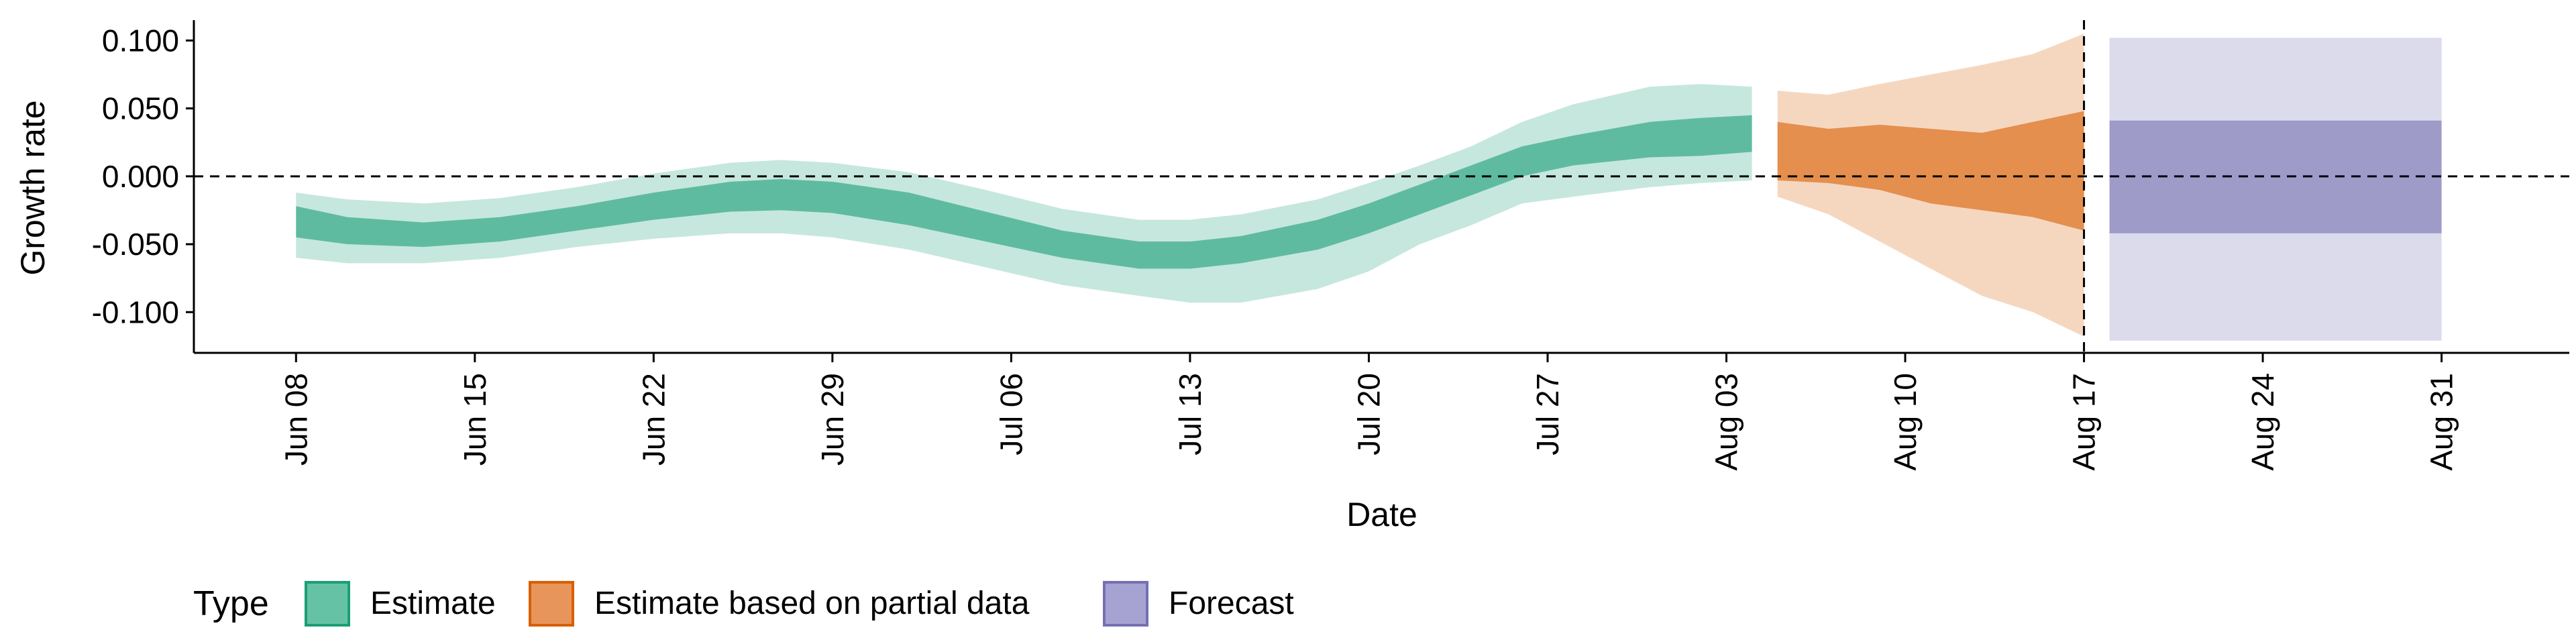 The width and height of the screenshot is (2576, 644). I want to click on x-tick-label: Aug 10, so click(1905, 422).